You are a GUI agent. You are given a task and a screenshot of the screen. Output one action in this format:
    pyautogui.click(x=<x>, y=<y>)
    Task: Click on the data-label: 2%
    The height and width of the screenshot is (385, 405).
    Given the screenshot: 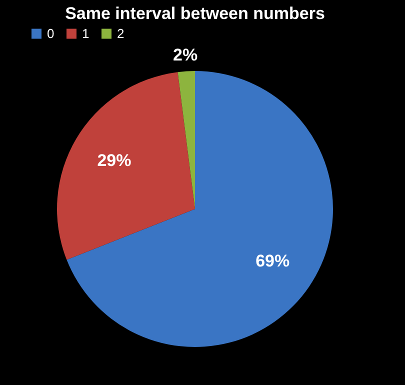 What is the action you would take?
    pyautogui.click(x=185, y=54)
    